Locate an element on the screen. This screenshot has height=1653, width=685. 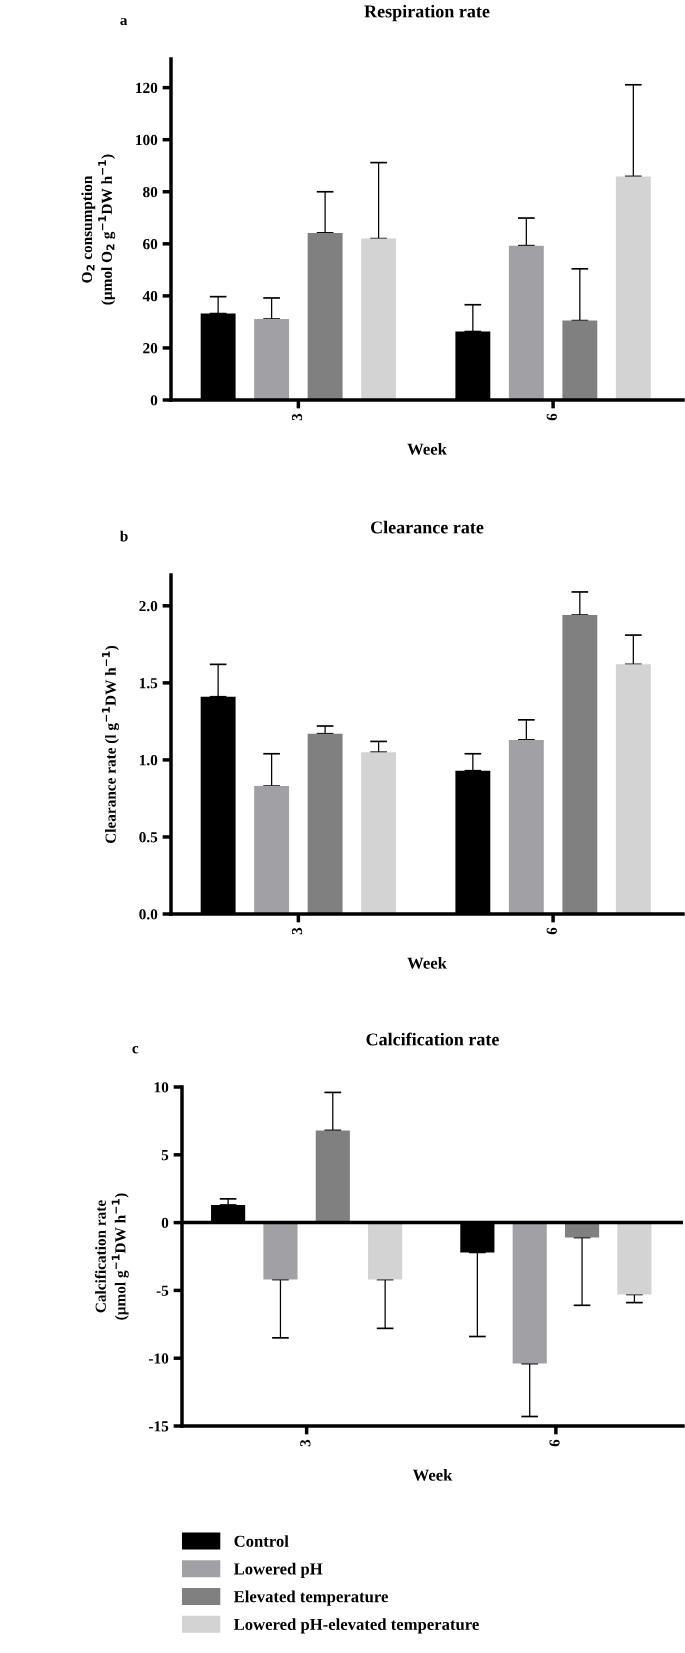
y-tick-label: 80 is located at coordinates (150, 192).